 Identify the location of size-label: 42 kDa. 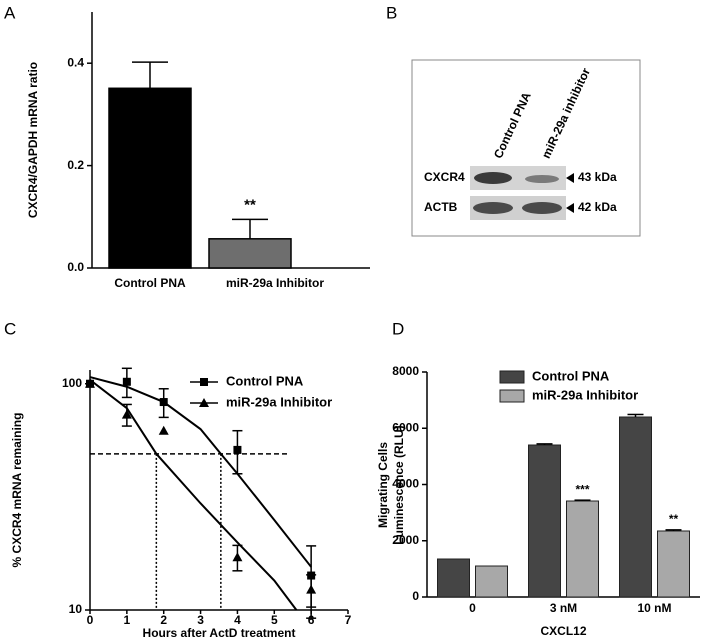
(597, 207).